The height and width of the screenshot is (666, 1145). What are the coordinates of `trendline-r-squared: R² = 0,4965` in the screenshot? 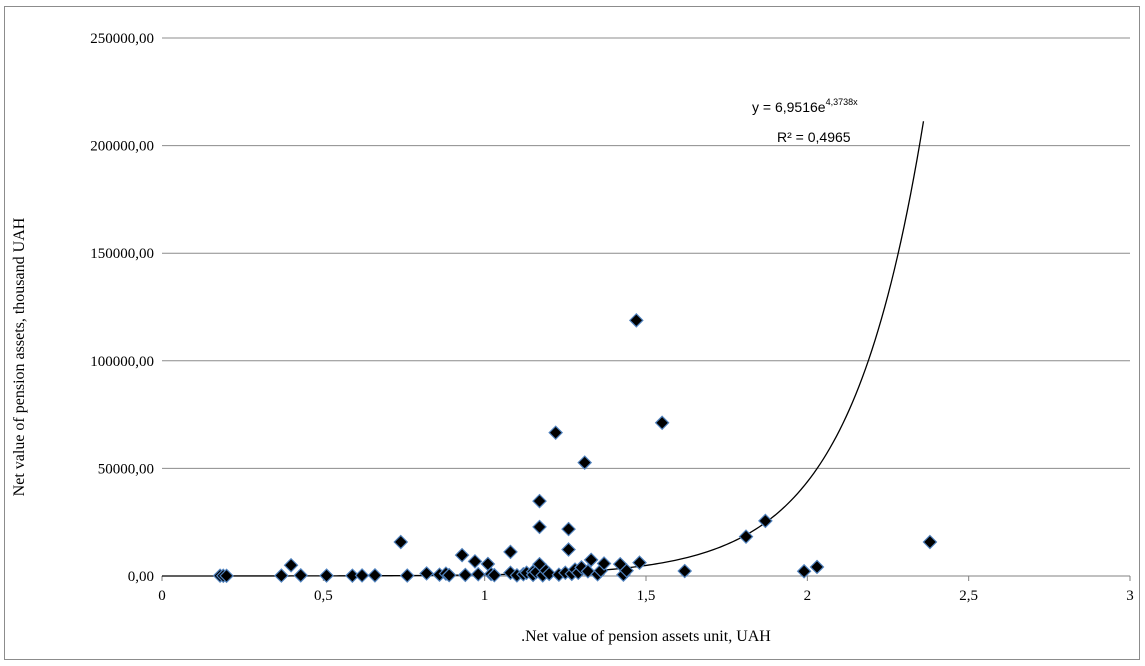 It's located at (814, 137).